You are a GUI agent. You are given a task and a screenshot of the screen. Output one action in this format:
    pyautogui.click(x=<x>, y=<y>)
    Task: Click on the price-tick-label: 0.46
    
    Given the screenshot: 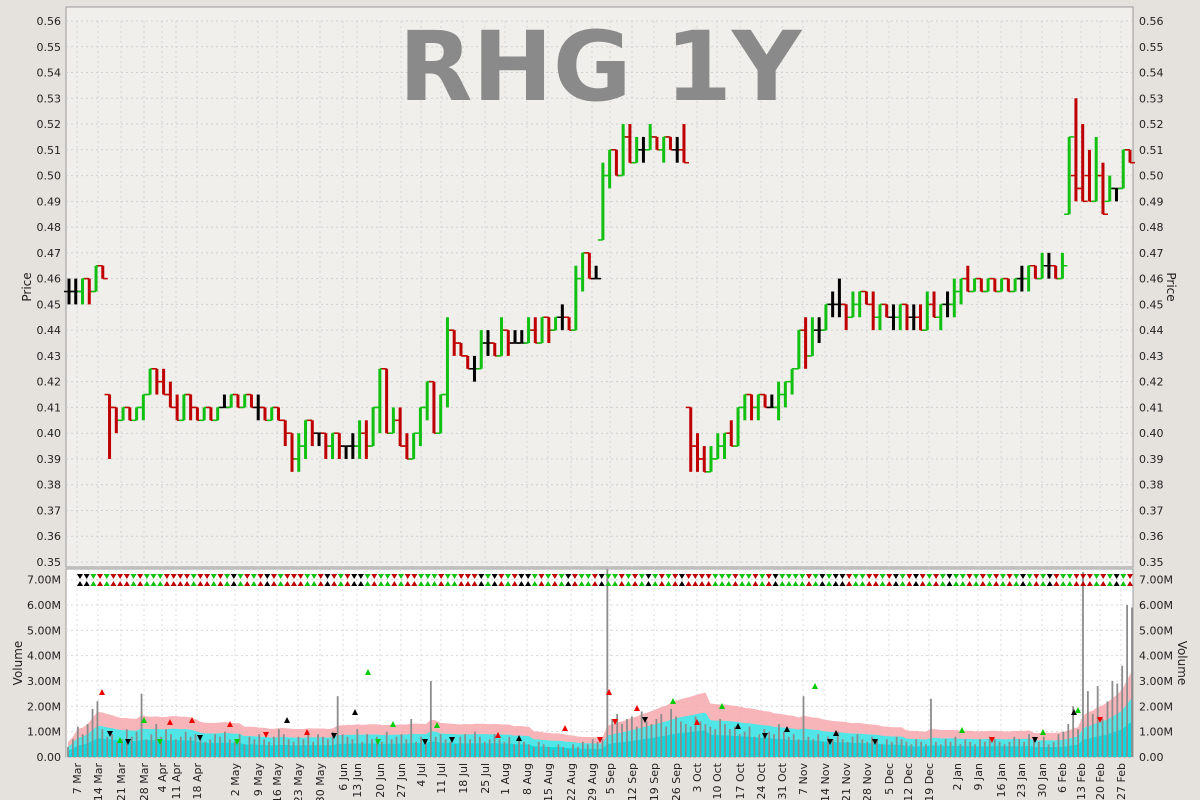 What is the action you would take?
    pyautogui.click(x=49, y=279)
    